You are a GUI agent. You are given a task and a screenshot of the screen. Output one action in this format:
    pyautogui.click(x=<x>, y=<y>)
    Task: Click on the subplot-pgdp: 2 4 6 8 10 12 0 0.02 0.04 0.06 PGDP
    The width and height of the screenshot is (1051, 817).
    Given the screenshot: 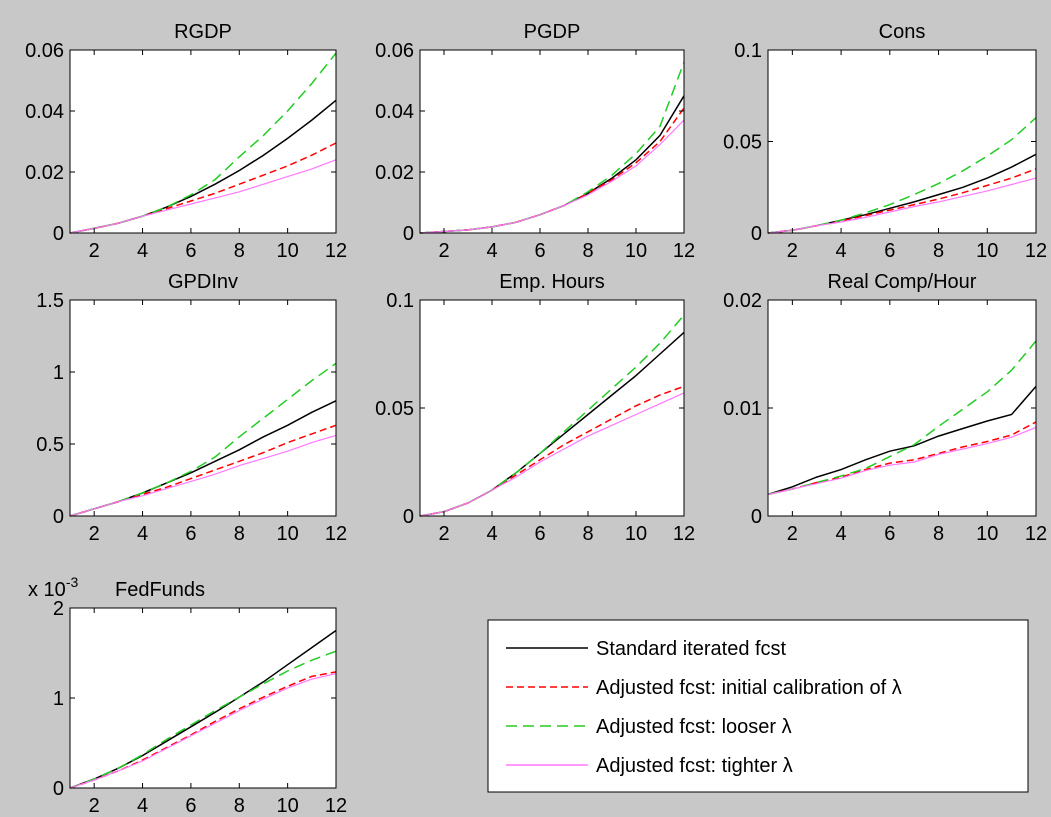 What is the action you would take?
    pyautogui.click(x=535, y=141)
    